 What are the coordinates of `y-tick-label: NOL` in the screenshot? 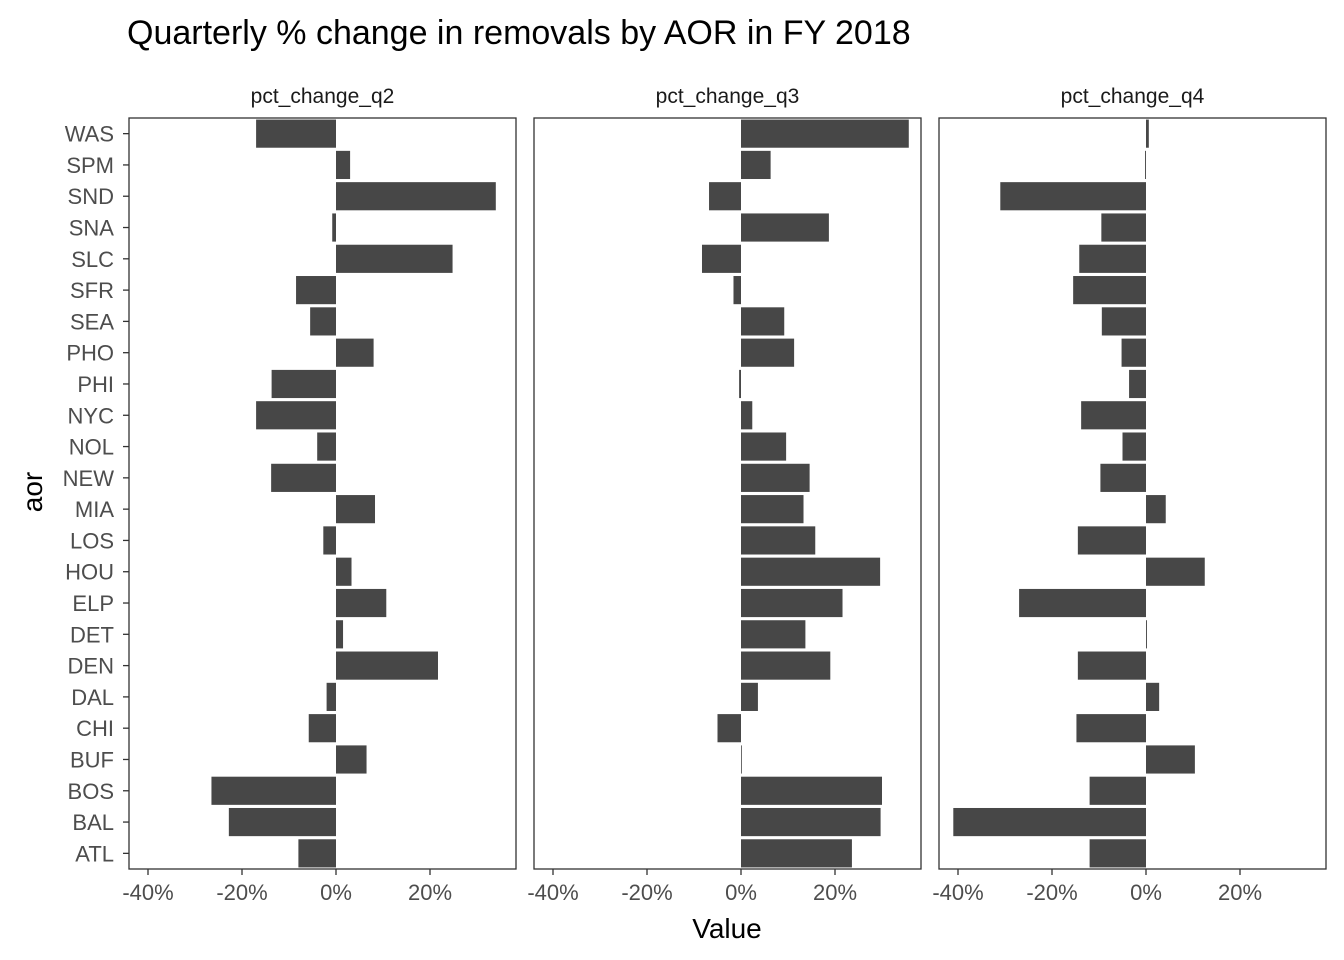 It's located at (91, 447).